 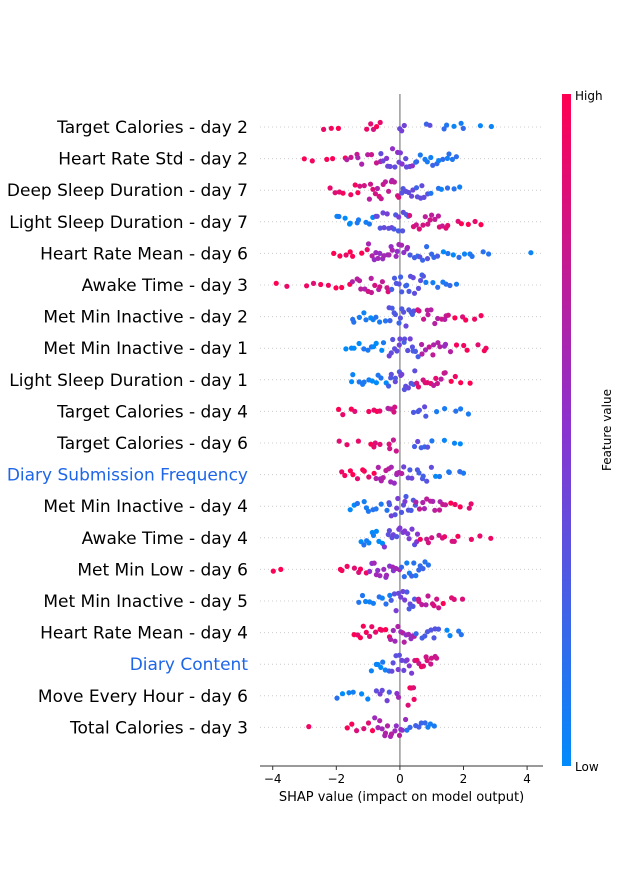 I want to click on feature-row-points, so click(x=403, y=411).